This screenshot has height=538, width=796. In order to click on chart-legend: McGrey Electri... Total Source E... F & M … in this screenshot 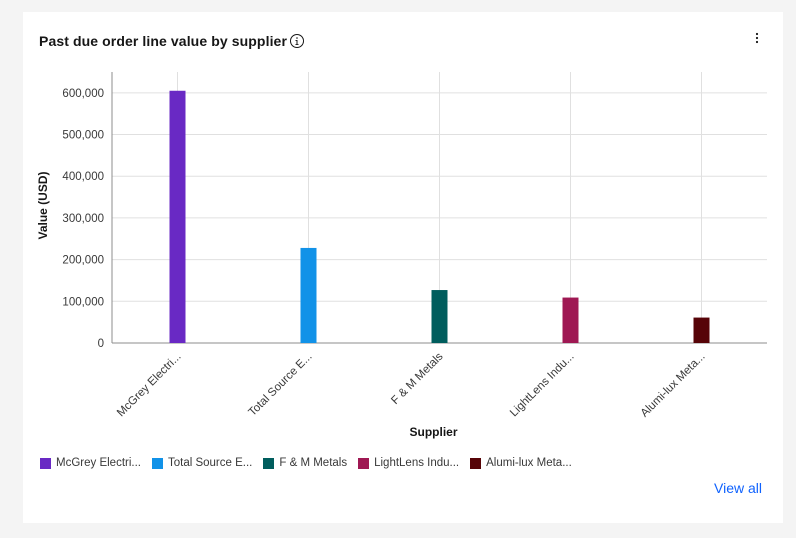, I will do `click(311, 463)`.